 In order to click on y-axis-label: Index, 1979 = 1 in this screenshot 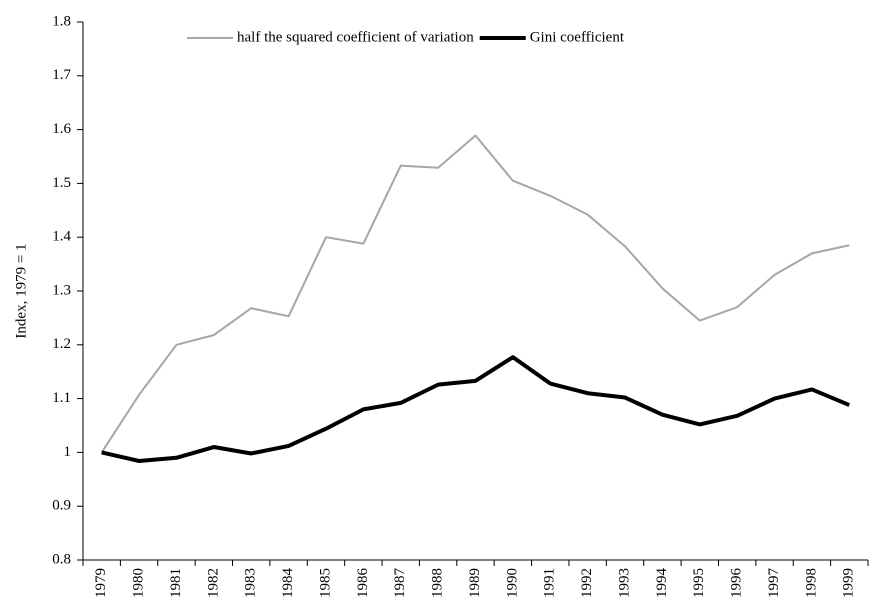, I will do `click(21, 290)`.